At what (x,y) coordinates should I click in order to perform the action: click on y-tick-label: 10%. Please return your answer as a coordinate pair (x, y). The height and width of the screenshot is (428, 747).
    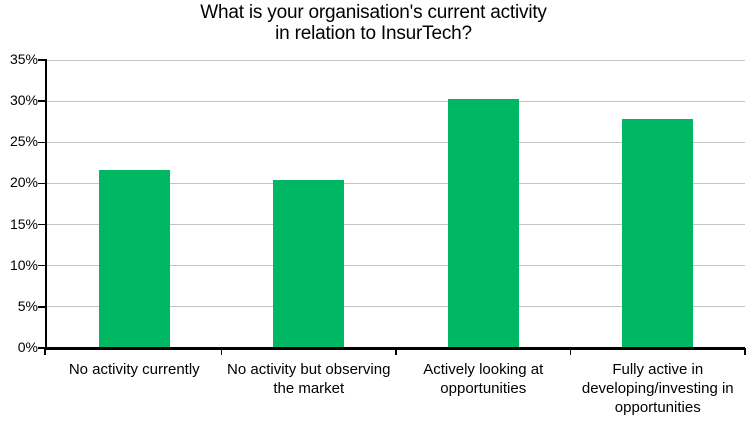
    Looking at the image, I should click on (23, 264).